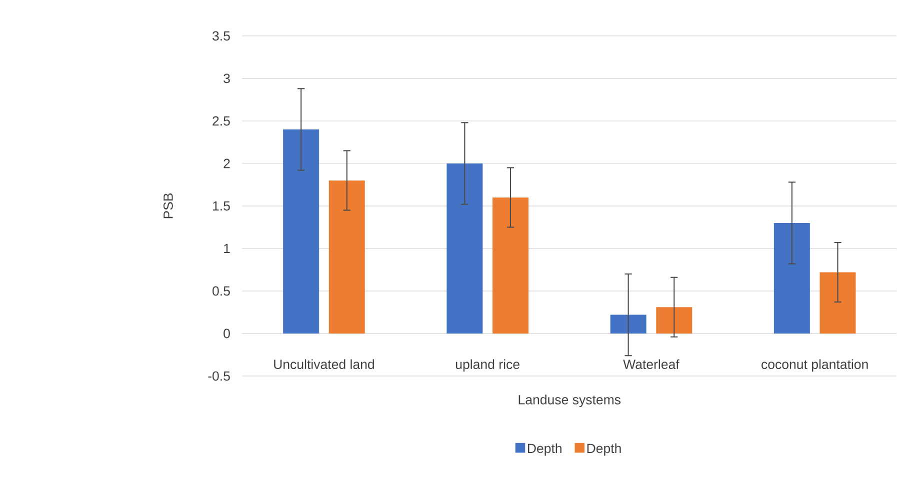 The image size is (897, 485). Describe the element at coordinates (168, 205) in the screenshot. I see `y-axis-title: PSB` at that location.